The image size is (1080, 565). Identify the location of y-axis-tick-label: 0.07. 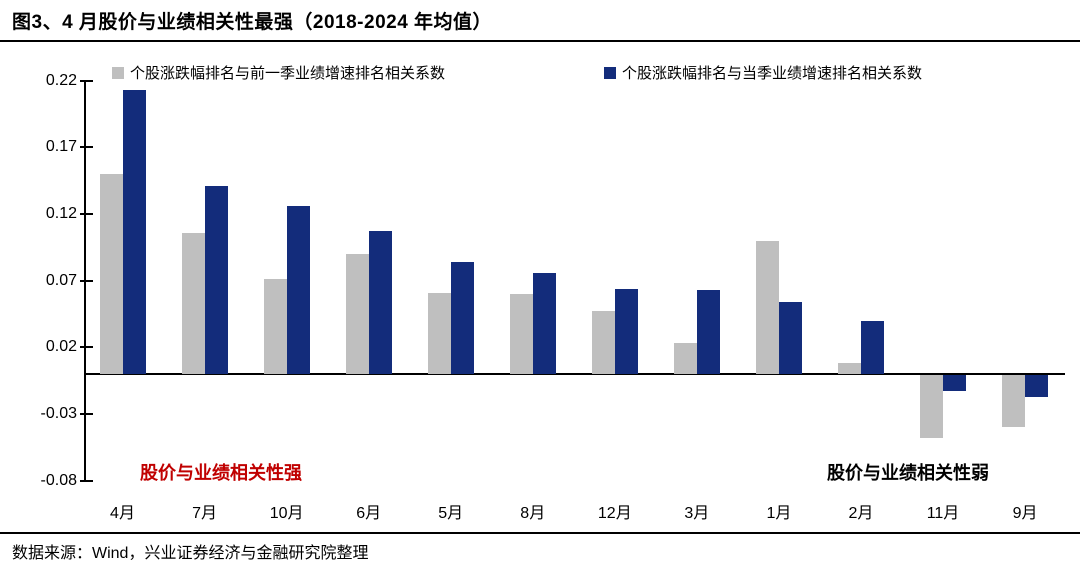
(61, 280).